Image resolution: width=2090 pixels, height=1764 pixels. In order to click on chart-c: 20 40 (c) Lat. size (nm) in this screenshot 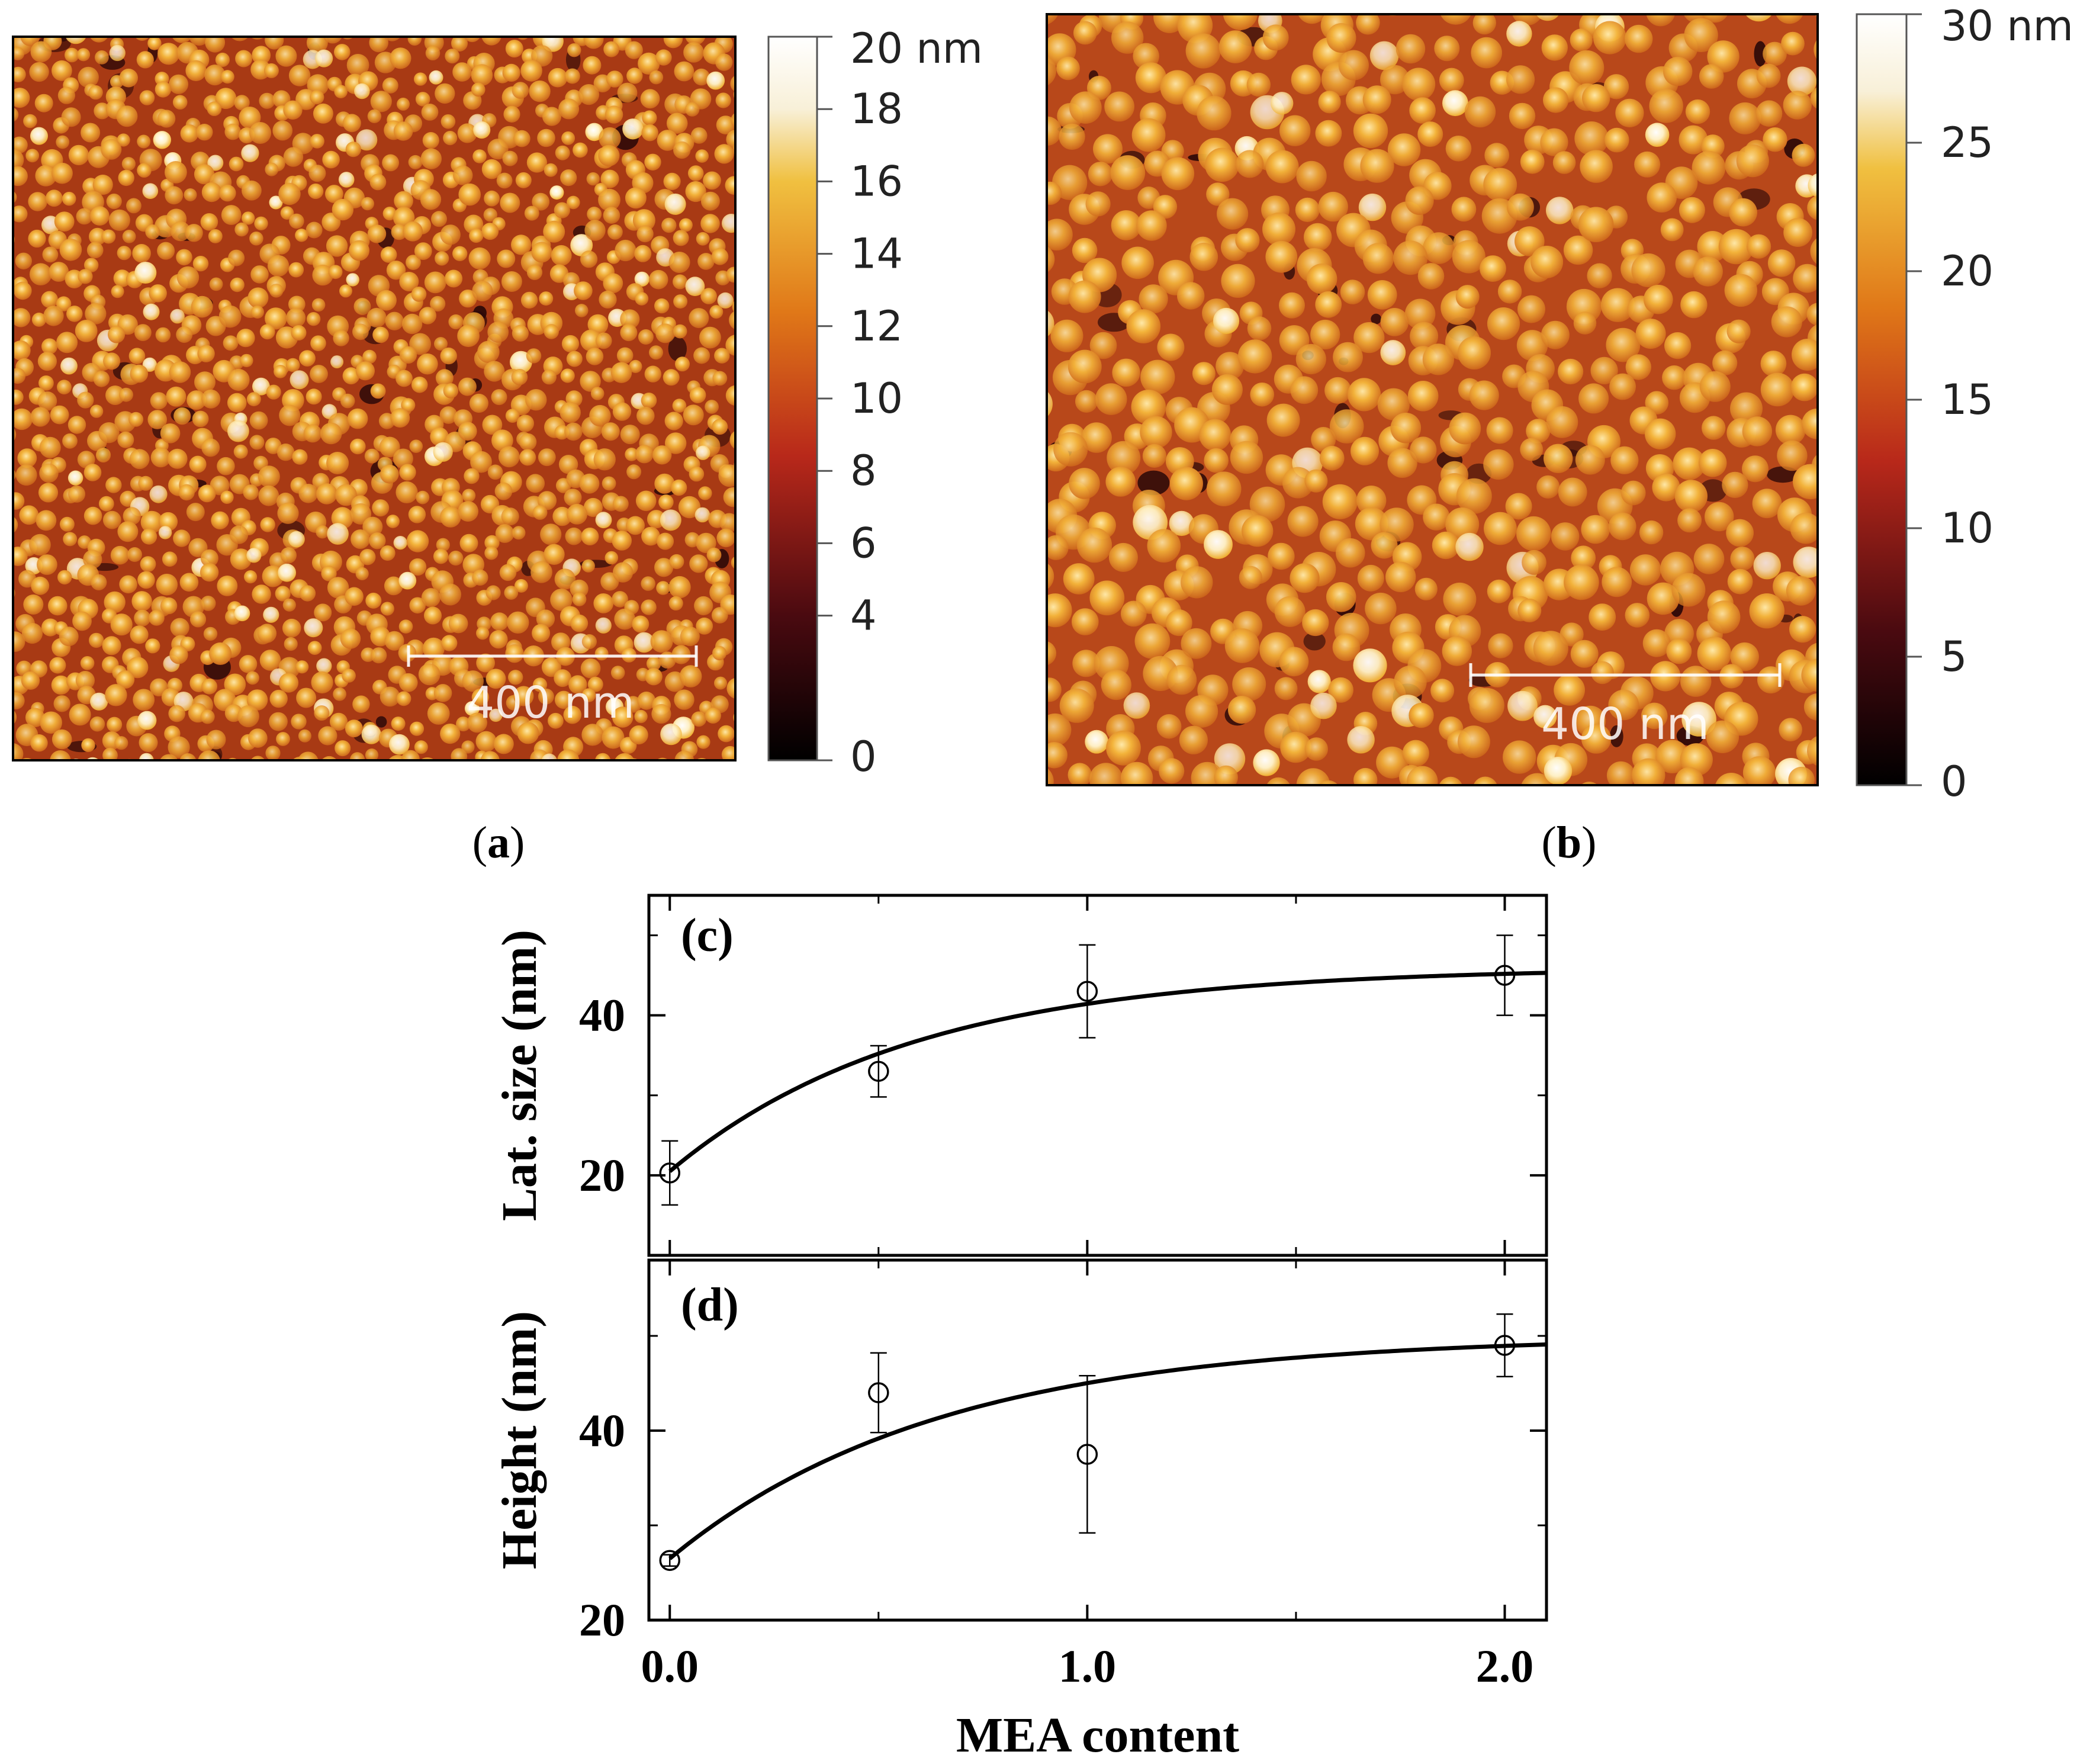, I will do `click(1020, 1075)`.